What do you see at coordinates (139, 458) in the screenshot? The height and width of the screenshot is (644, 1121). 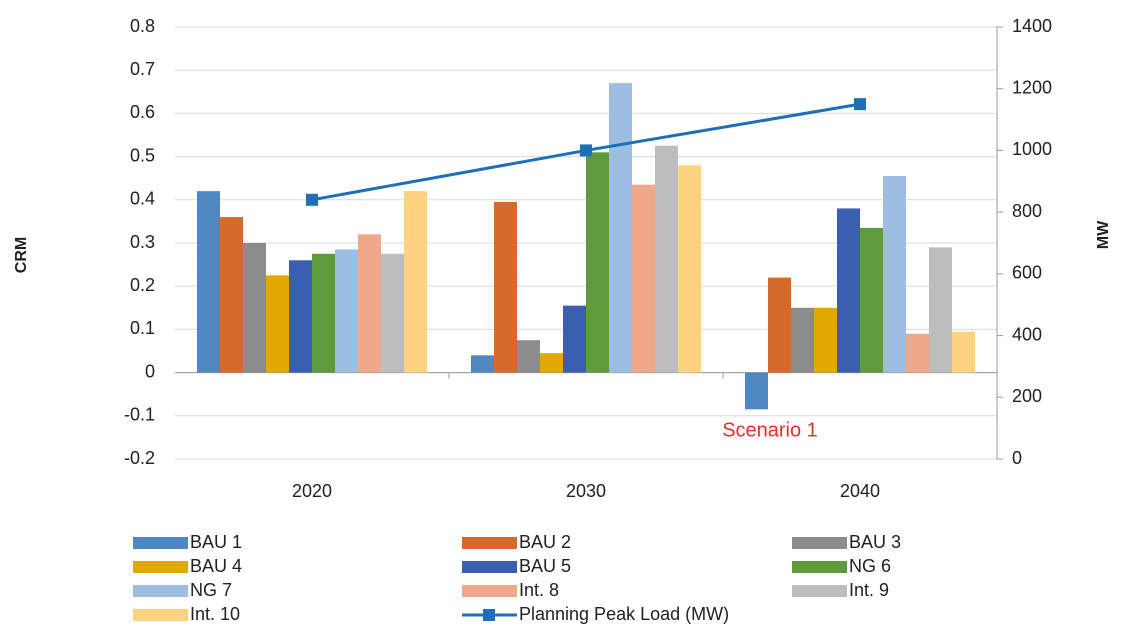 I see `y-tick-label: -0.2` at bounding box center [139, 458].